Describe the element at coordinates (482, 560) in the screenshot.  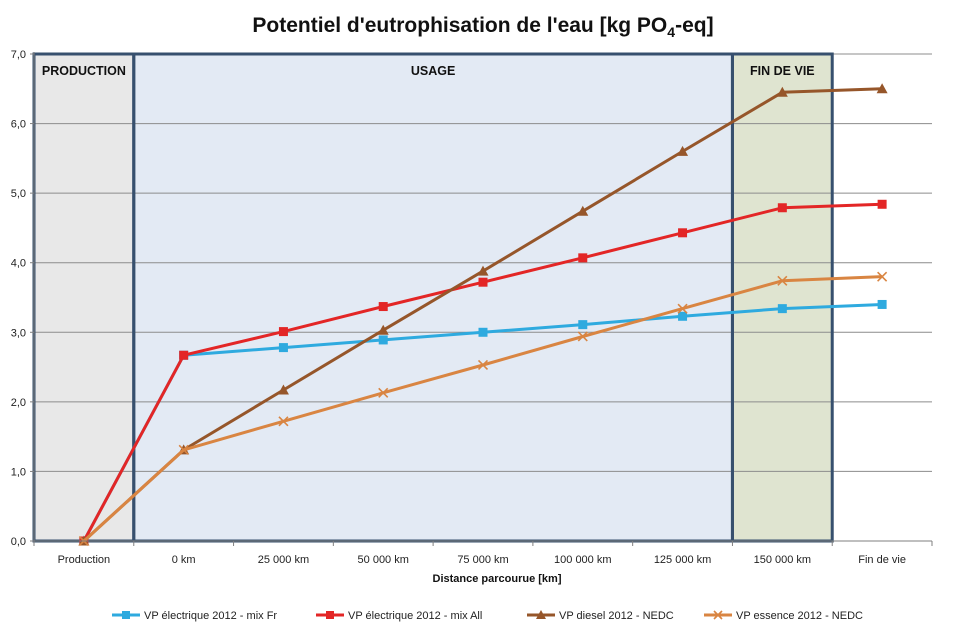
I see `x-tick-label: 75 000 km` at that location.